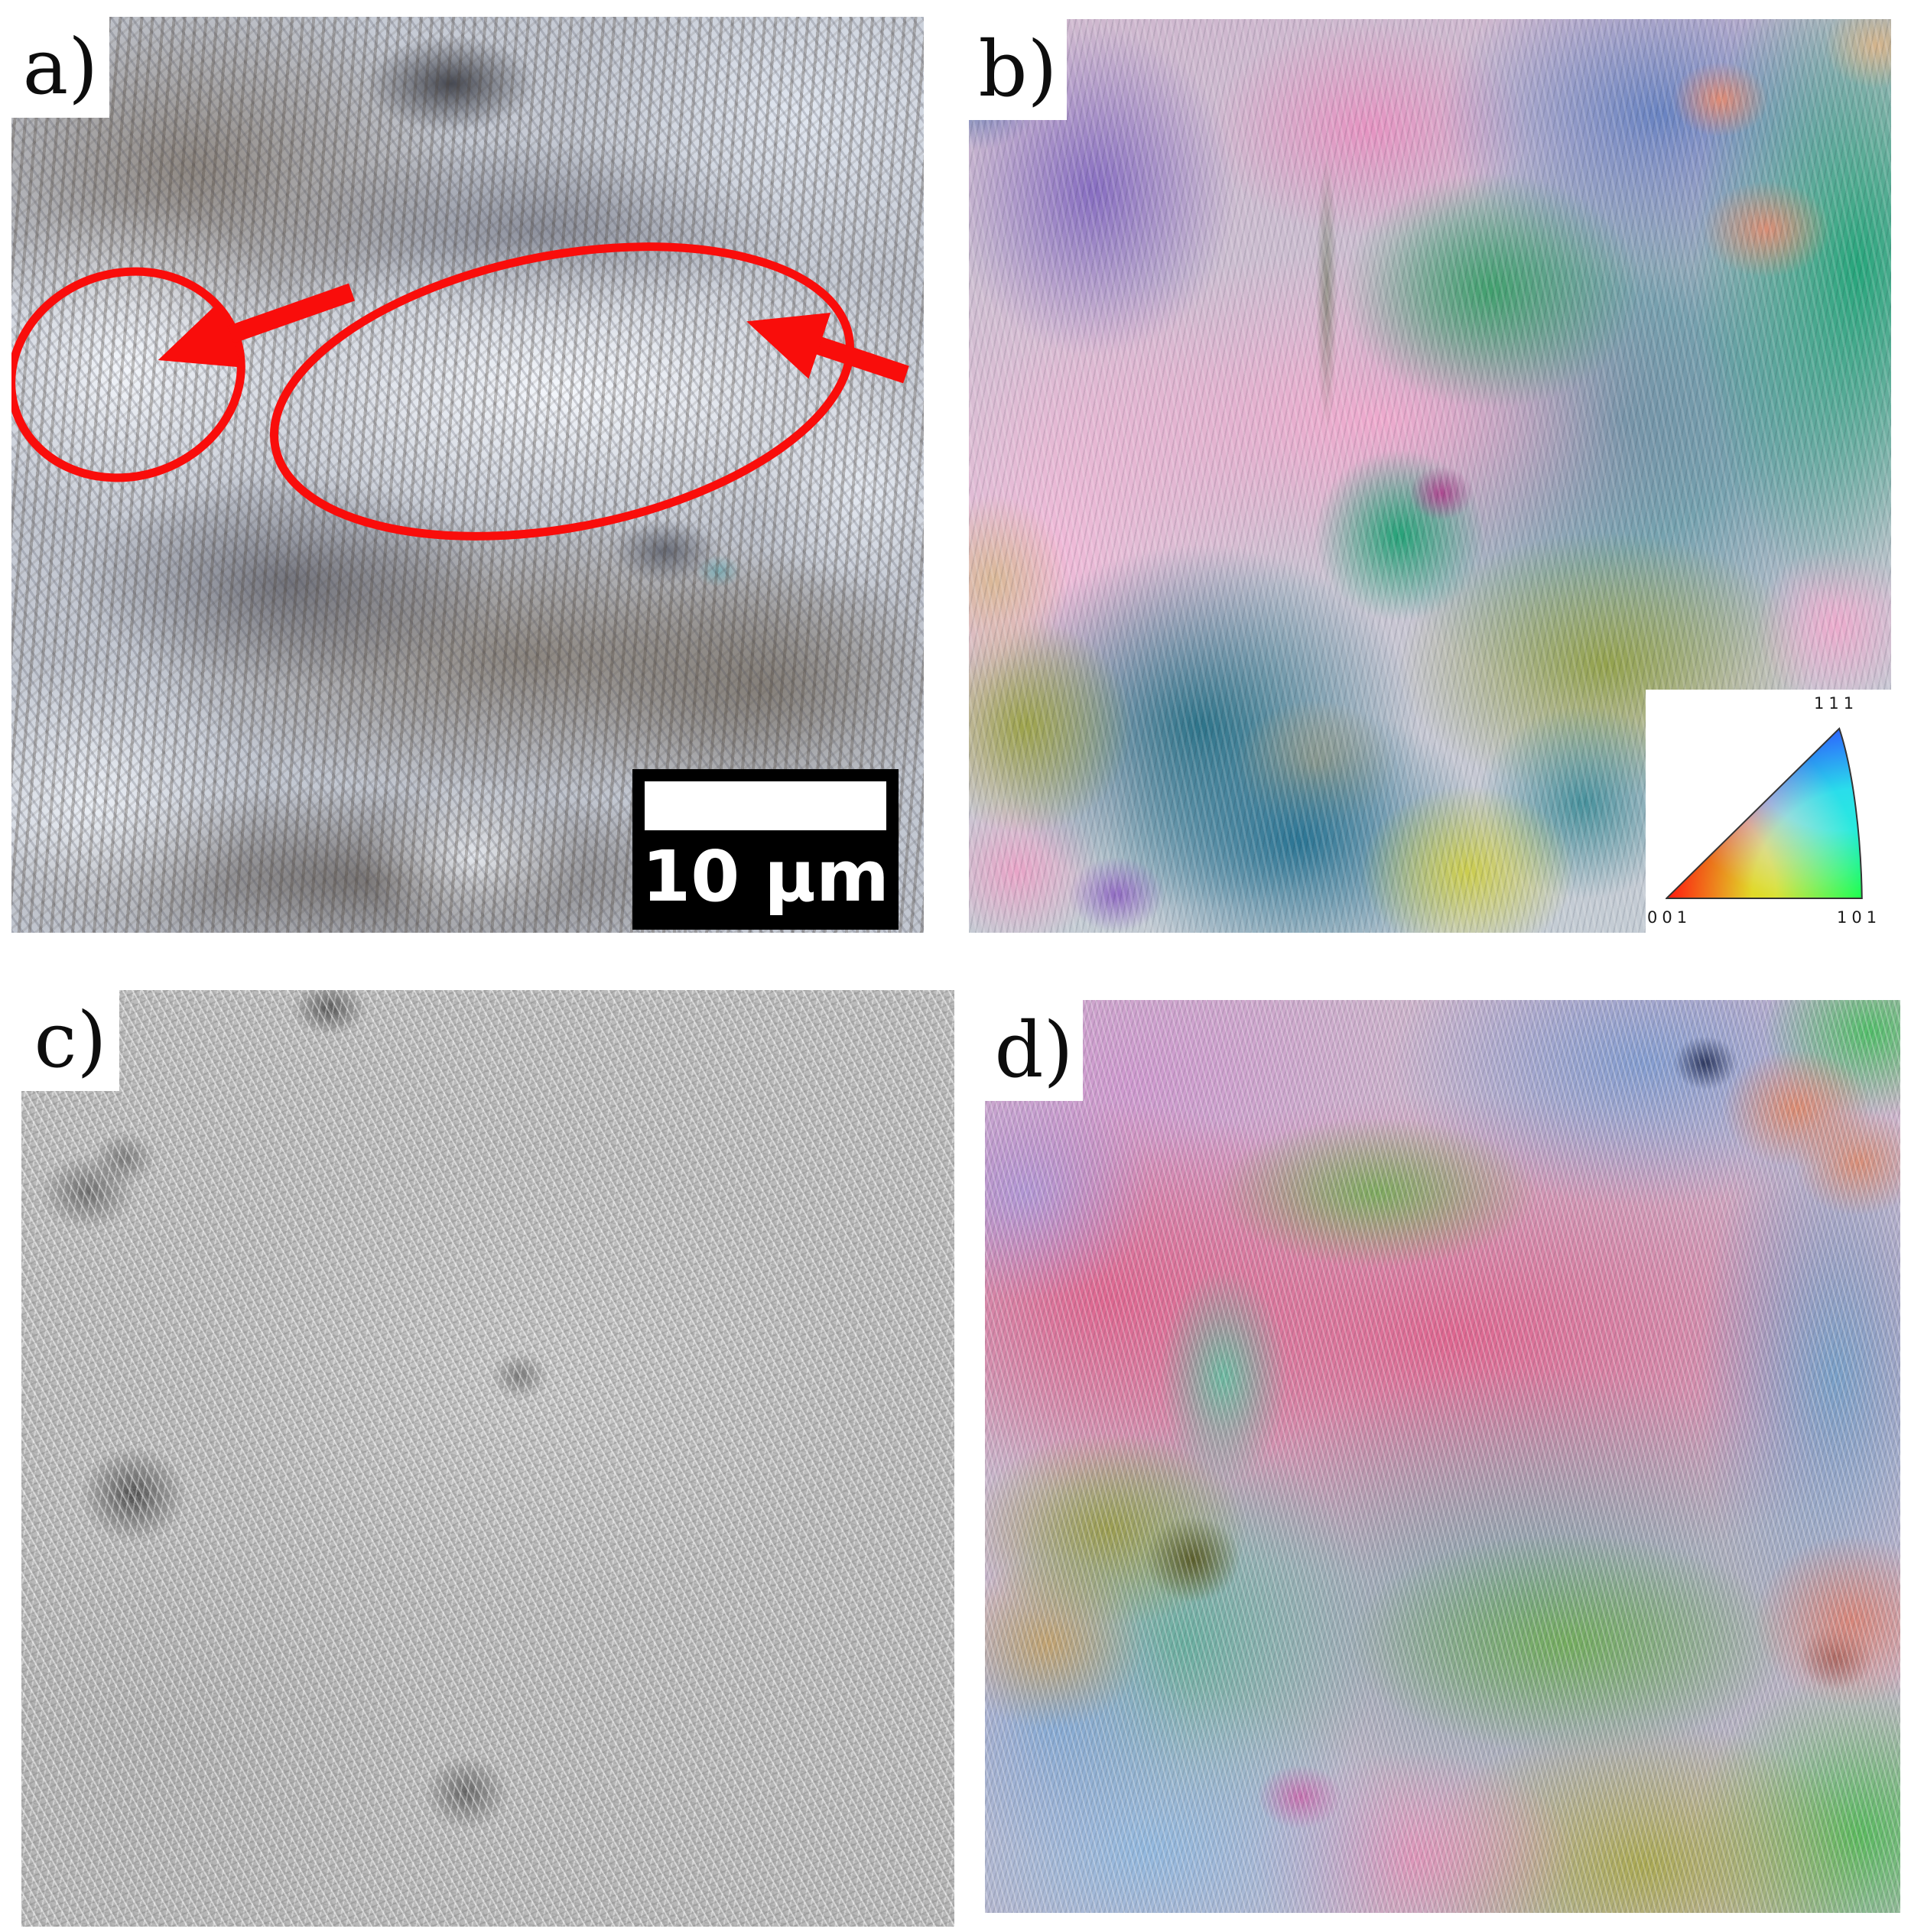 The width and height of the screenshot is (1911, 1932). I want to click on panel-label-box-d: d), so click(1034, 1050).